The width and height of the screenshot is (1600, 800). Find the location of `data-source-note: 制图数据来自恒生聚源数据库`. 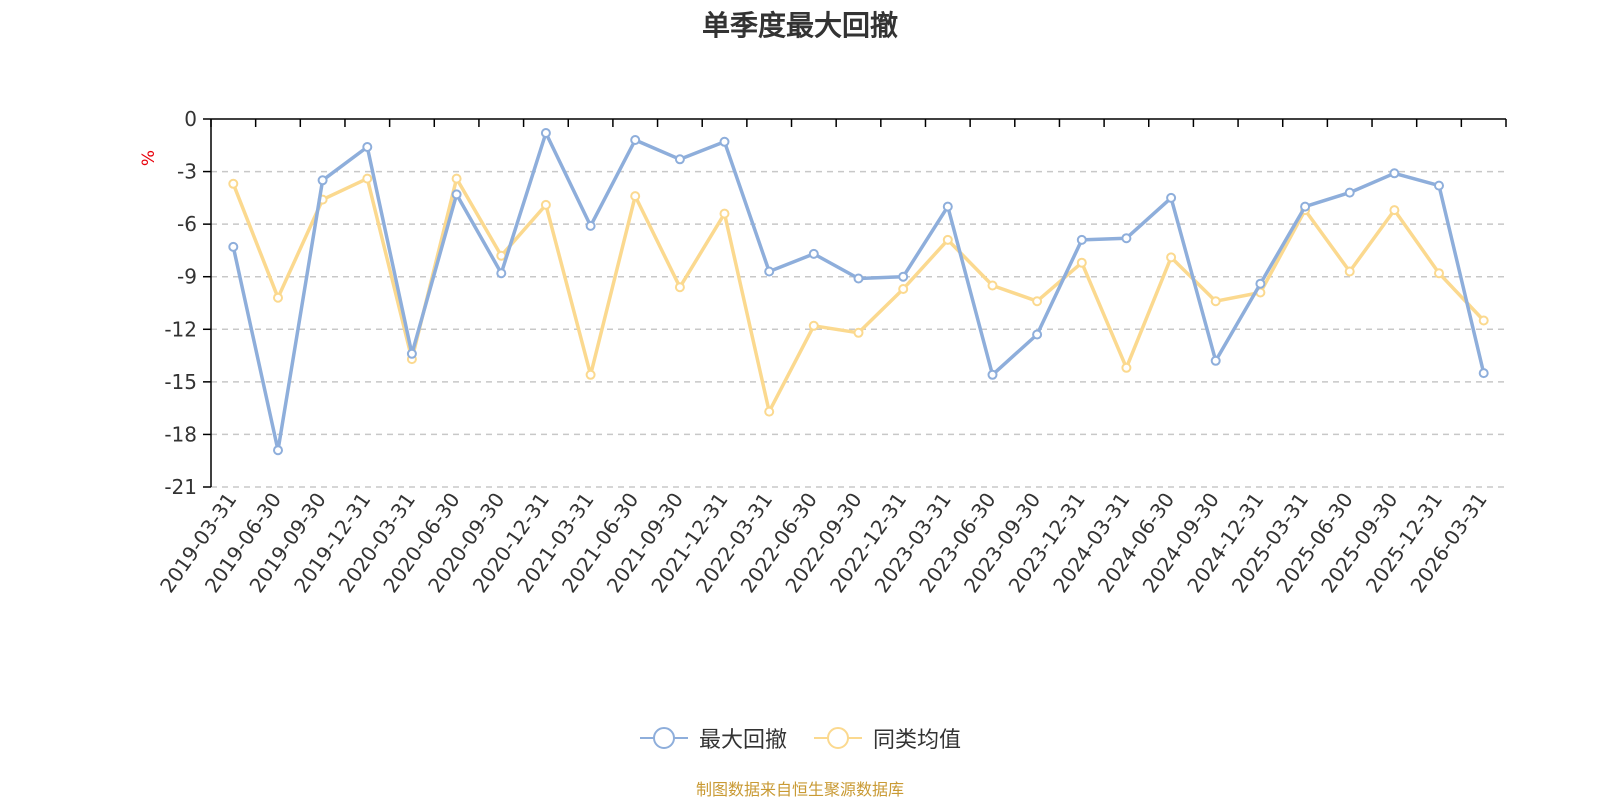

data-source-note: 制图数据来自恒生聚源数据库 is located at coordinates (799, 789).